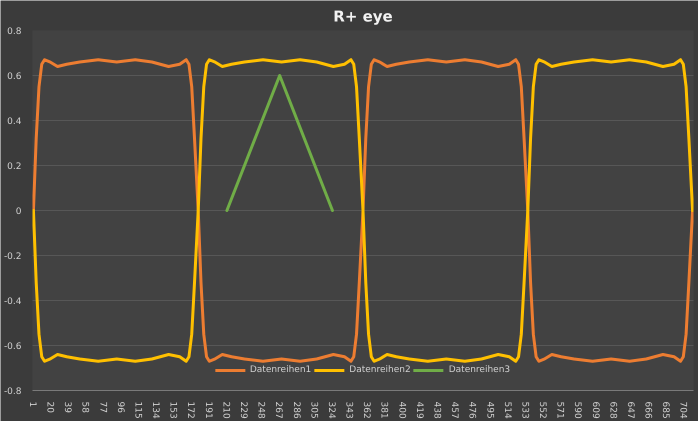  Describe the element at coordinates (471, 410) in the screenshot. I see `x-tick-label: 476` at that location.